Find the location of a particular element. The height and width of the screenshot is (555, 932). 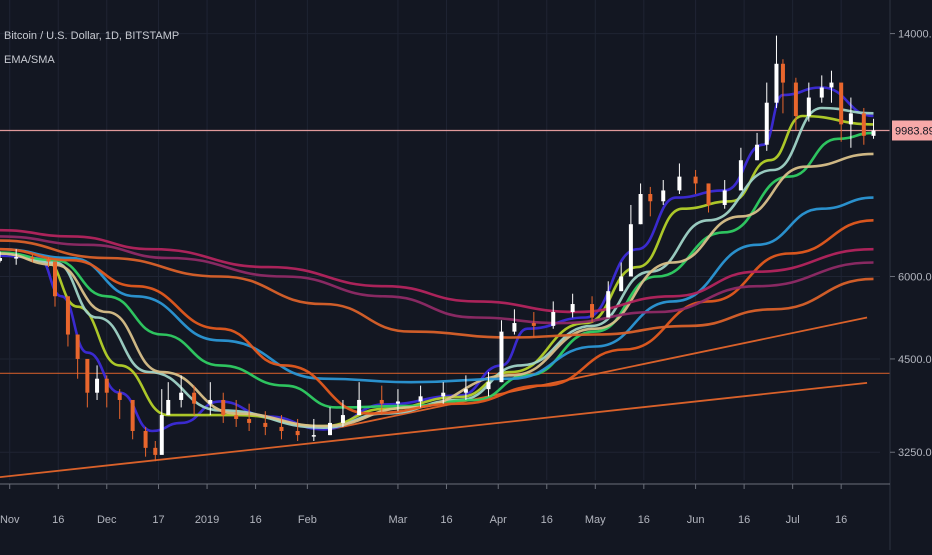

time-axis-label: 17 is located at coordinates (158, 520).